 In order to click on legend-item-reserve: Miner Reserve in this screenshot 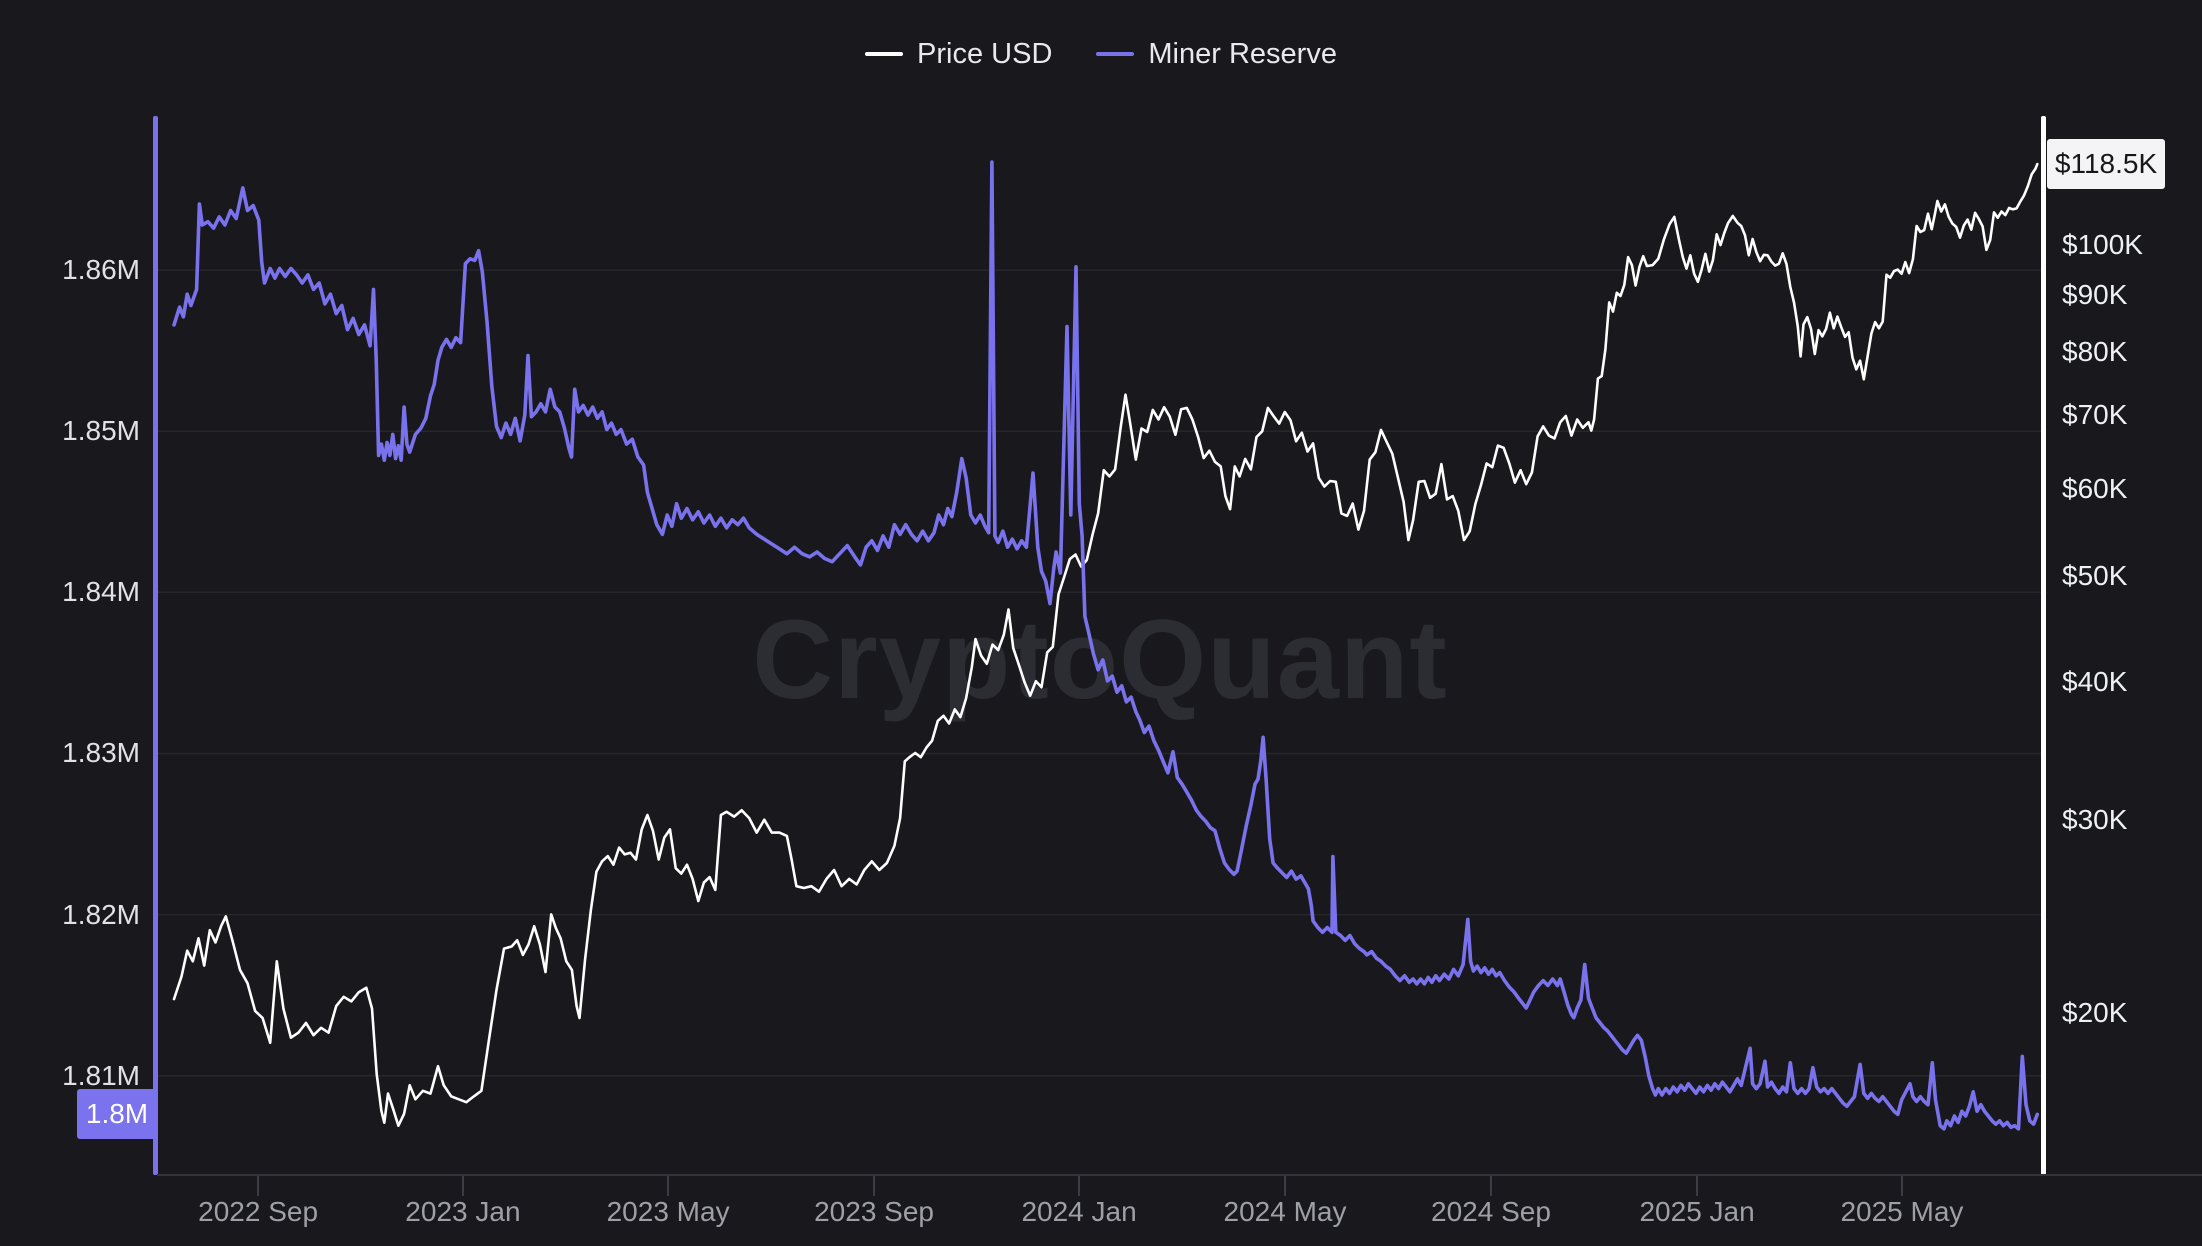, I will do `click(1216, 54)`.